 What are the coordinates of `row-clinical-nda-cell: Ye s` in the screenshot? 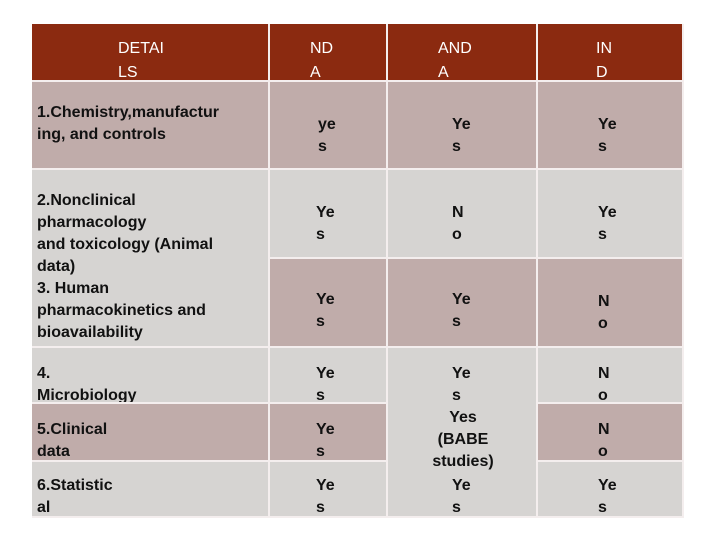 It's located at (329, 433).